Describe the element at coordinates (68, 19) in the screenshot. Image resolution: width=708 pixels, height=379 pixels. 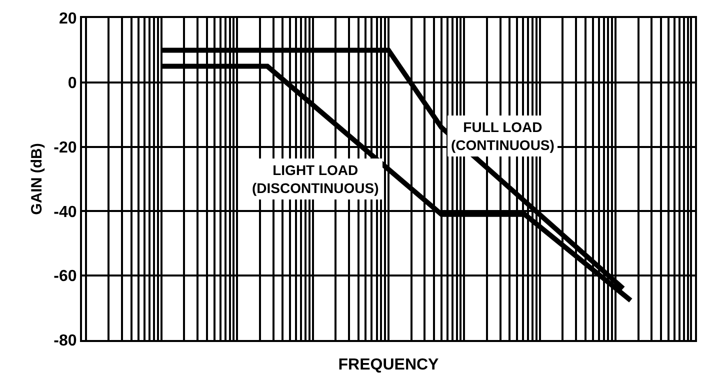
I see `y-tick-label: 20` at that location.